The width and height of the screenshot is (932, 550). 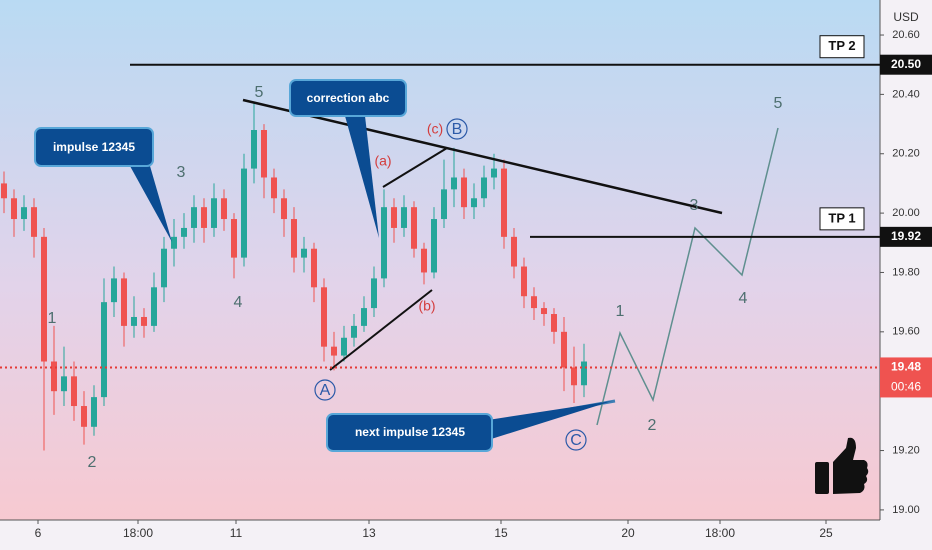 I want to click on wave-label: C, so click(x=576, y=440).